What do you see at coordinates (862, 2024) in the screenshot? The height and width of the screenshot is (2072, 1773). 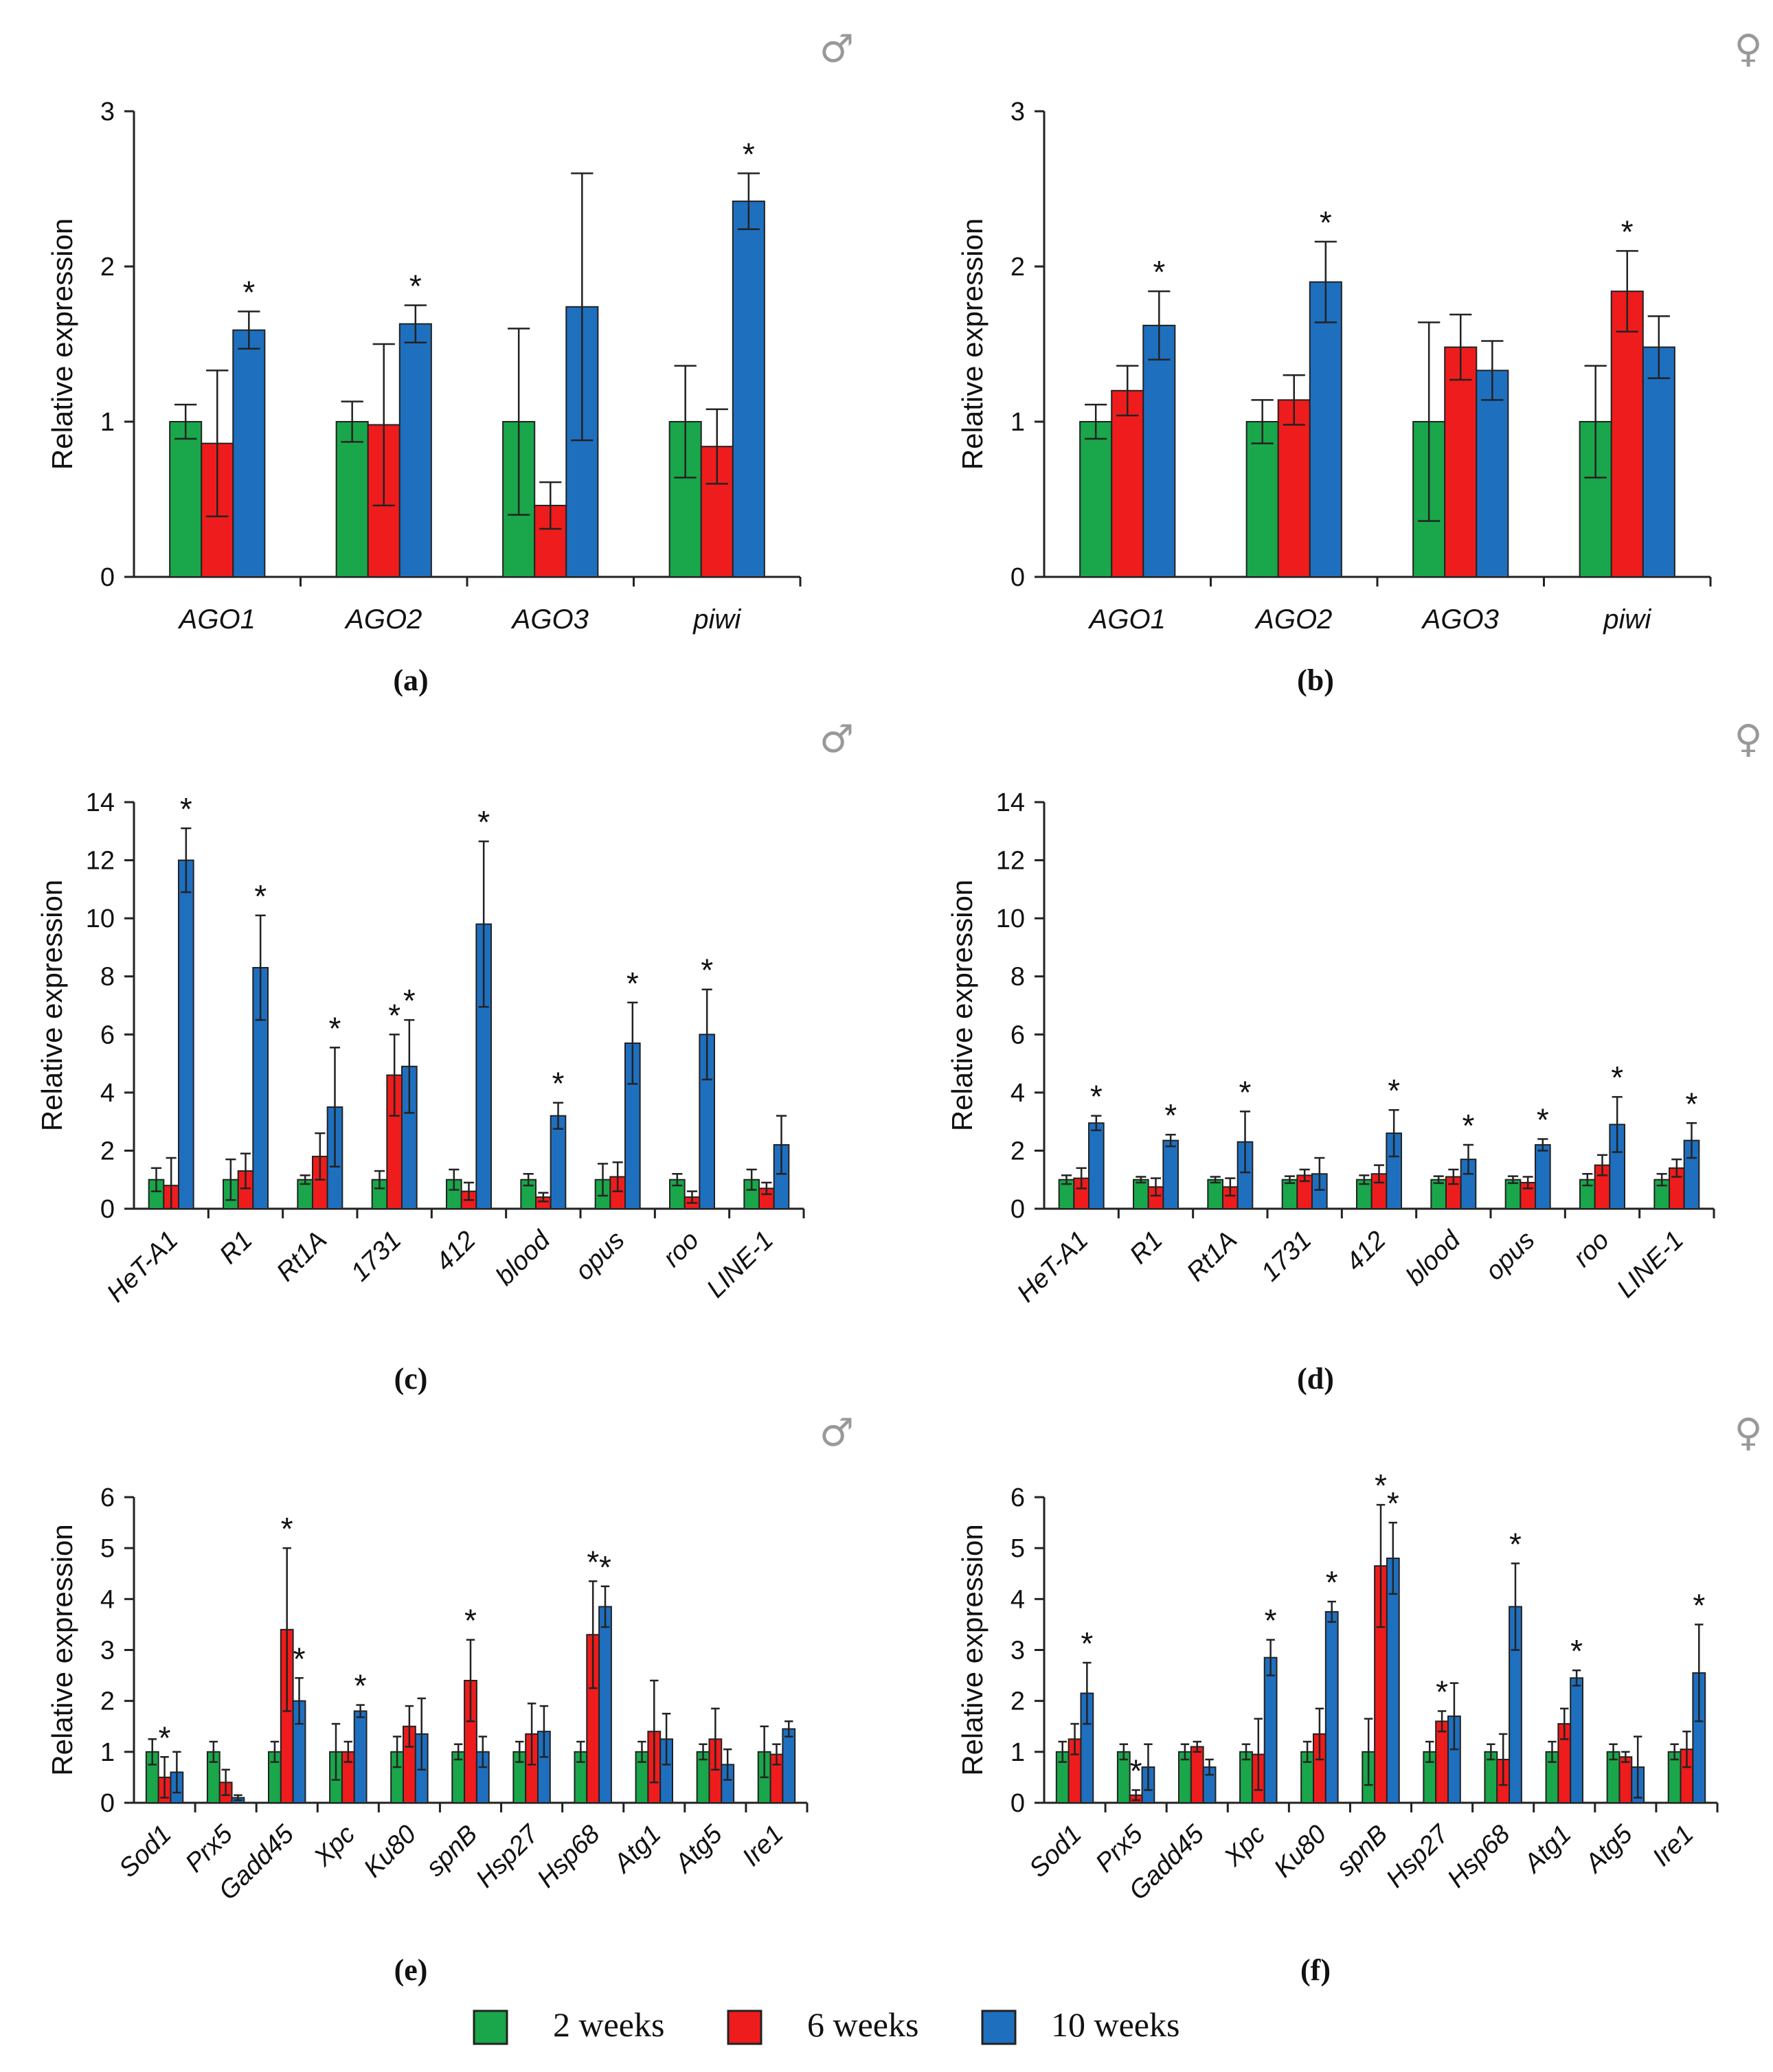 I see `legend-label: 6 weeks` at bounding box center [862, 2024].